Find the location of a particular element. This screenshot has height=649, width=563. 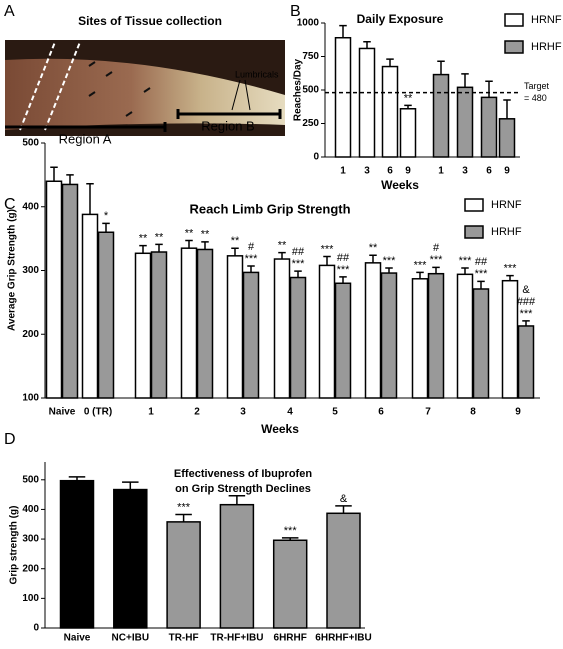

y-tick-label: 500 is located at coordinates (30, 143).